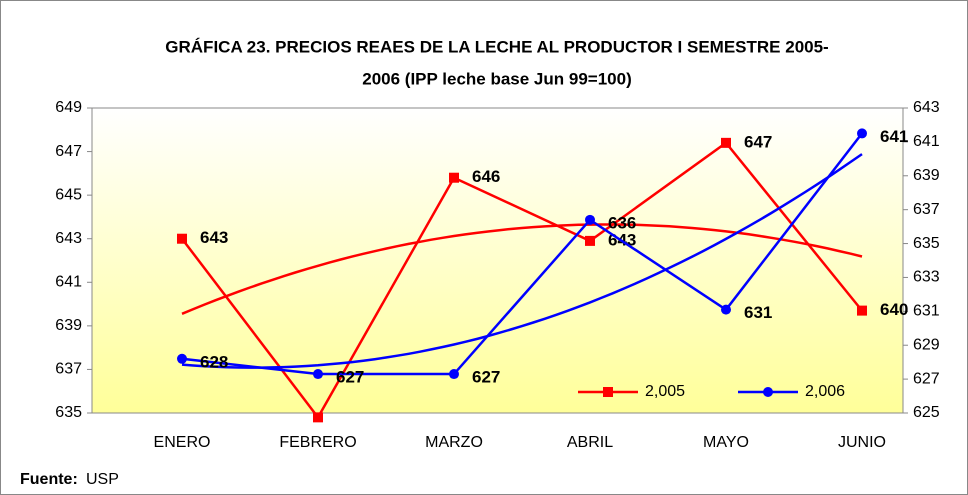  Describe the element at coordinates (317, 442) in the screenshot. I see `x-tick-label: FEBRERO` at that location.